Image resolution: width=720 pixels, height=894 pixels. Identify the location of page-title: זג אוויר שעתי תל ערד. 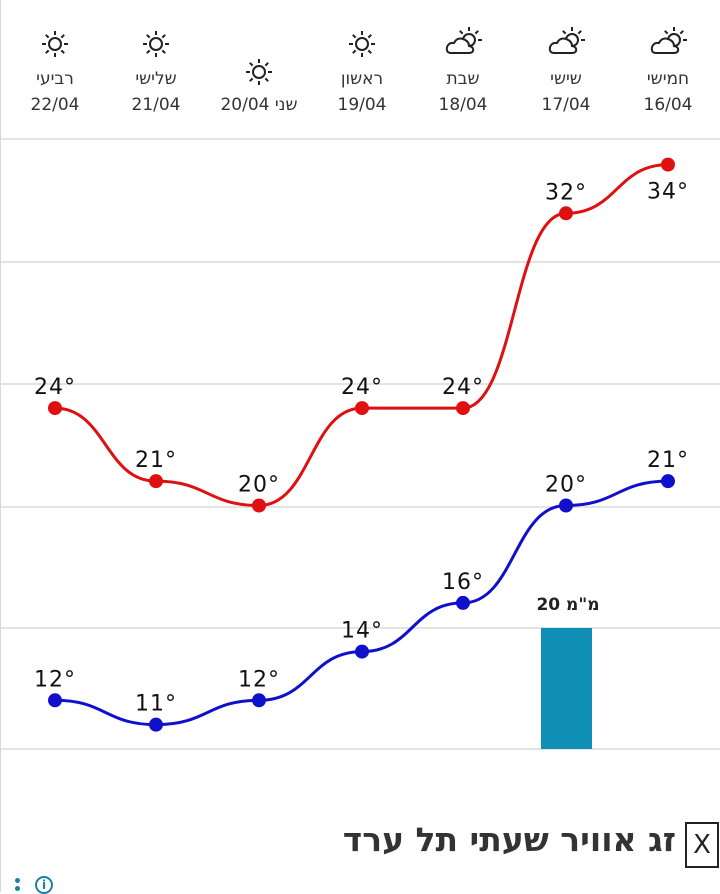
(509, 839).